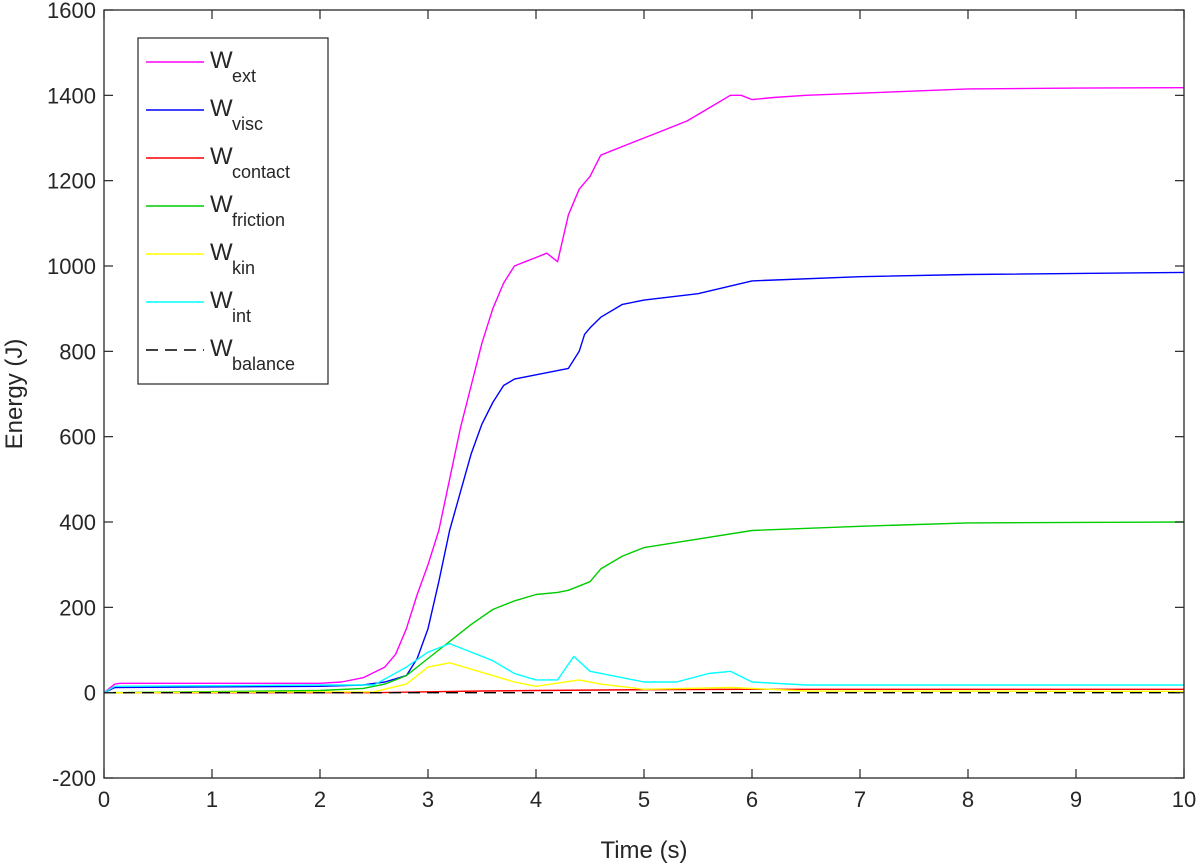 The image size is (1200, 864). I want to click on x-tick-label: 2, so click(320, 799).